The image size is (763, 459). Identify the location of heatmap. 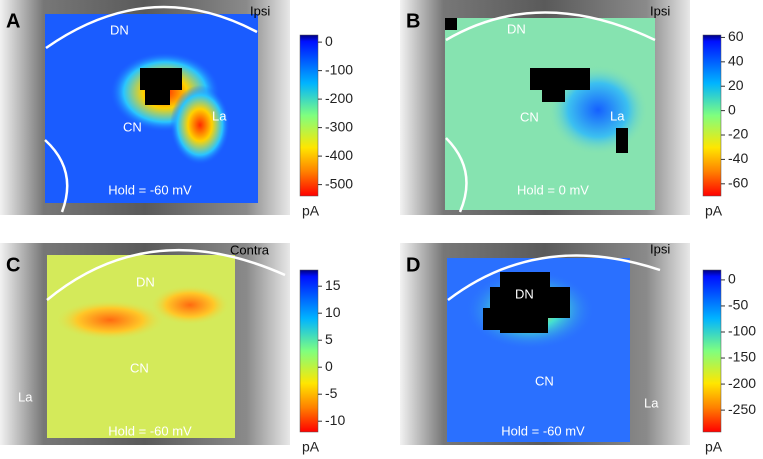
(141, 346).